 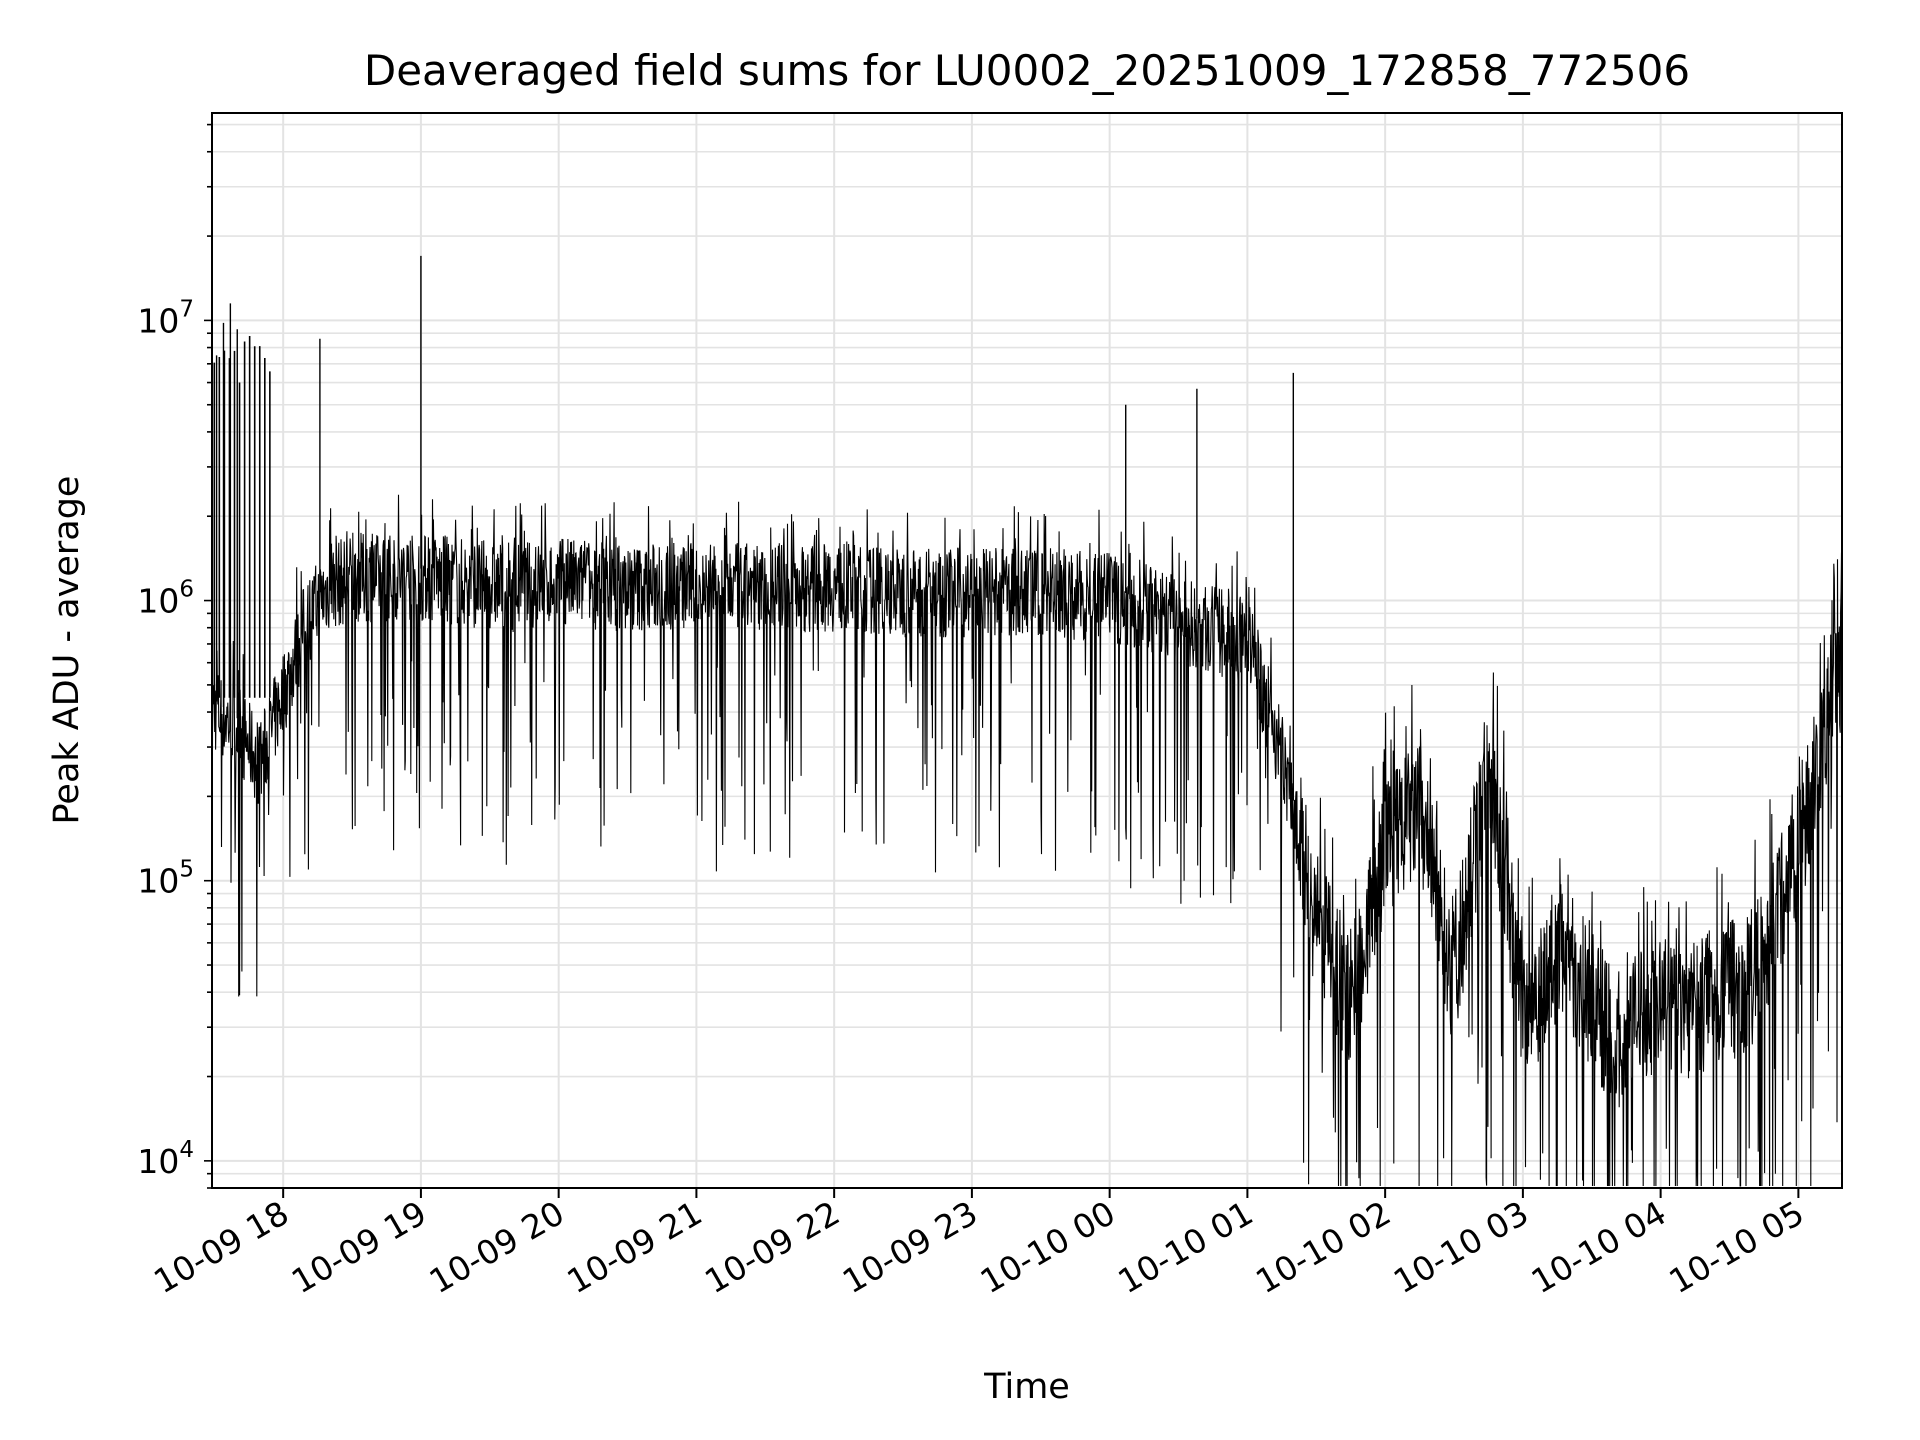 I want to click on y-tick-label: 10⁷, so click(x=165, y=318).